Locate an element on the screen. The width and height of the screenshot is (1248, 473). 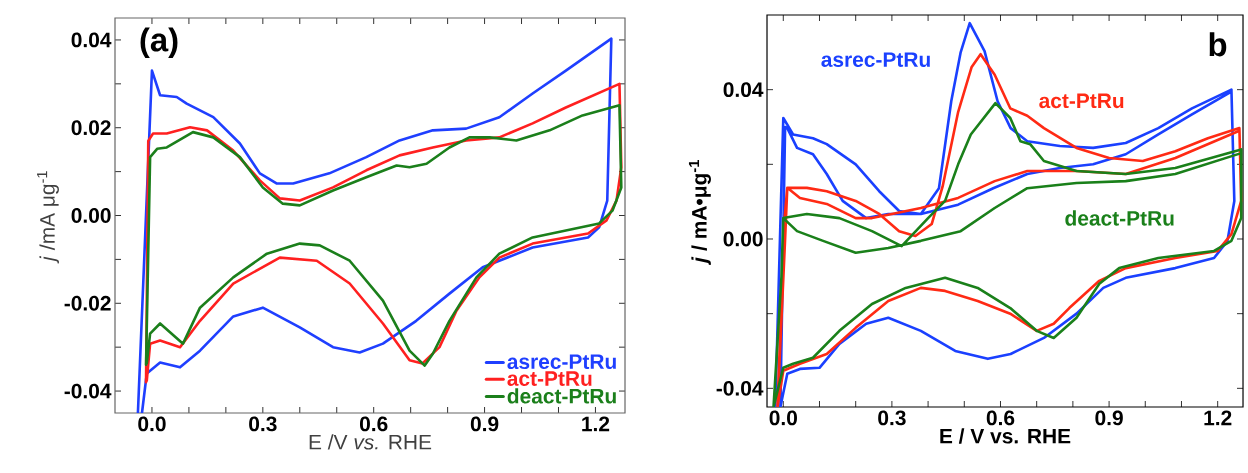
series-label: asrec-PtRu is located at coordinates (875, 59).